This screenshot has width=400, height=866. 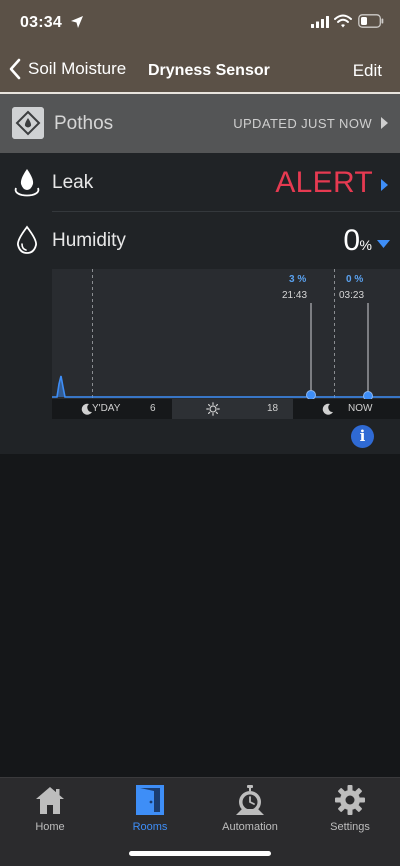 I want to click on tab-automation: Automation, so click(x=250, y=810).